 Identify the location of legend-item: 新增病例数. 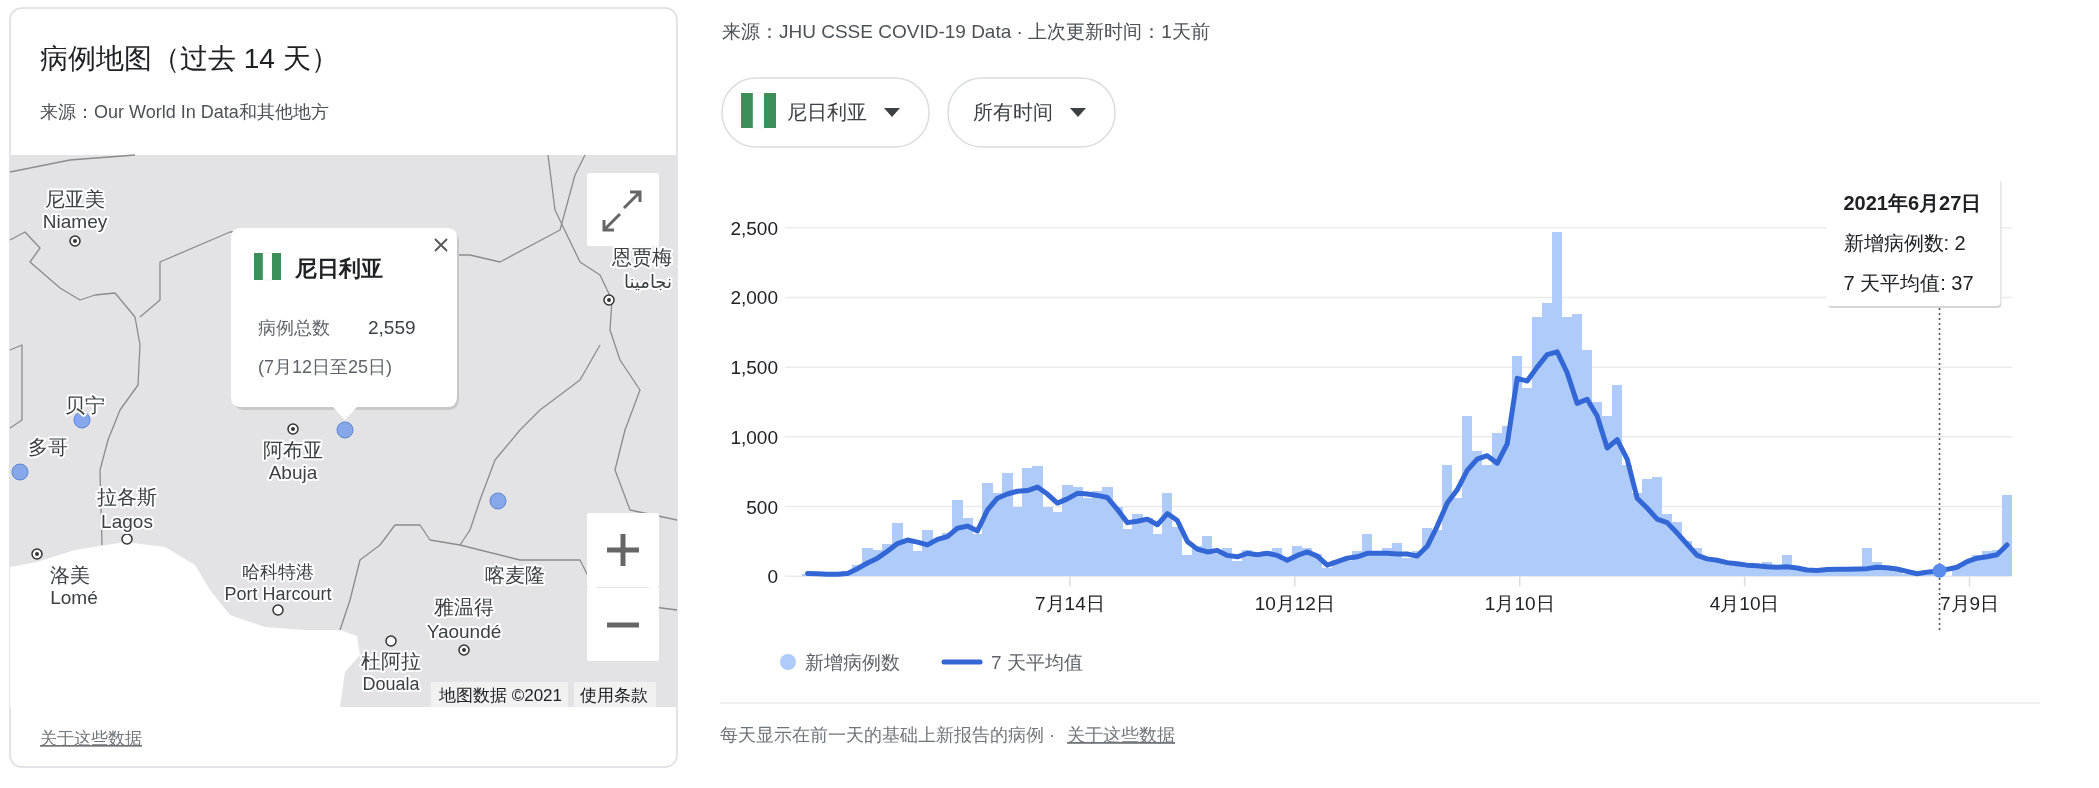
(840, 662).